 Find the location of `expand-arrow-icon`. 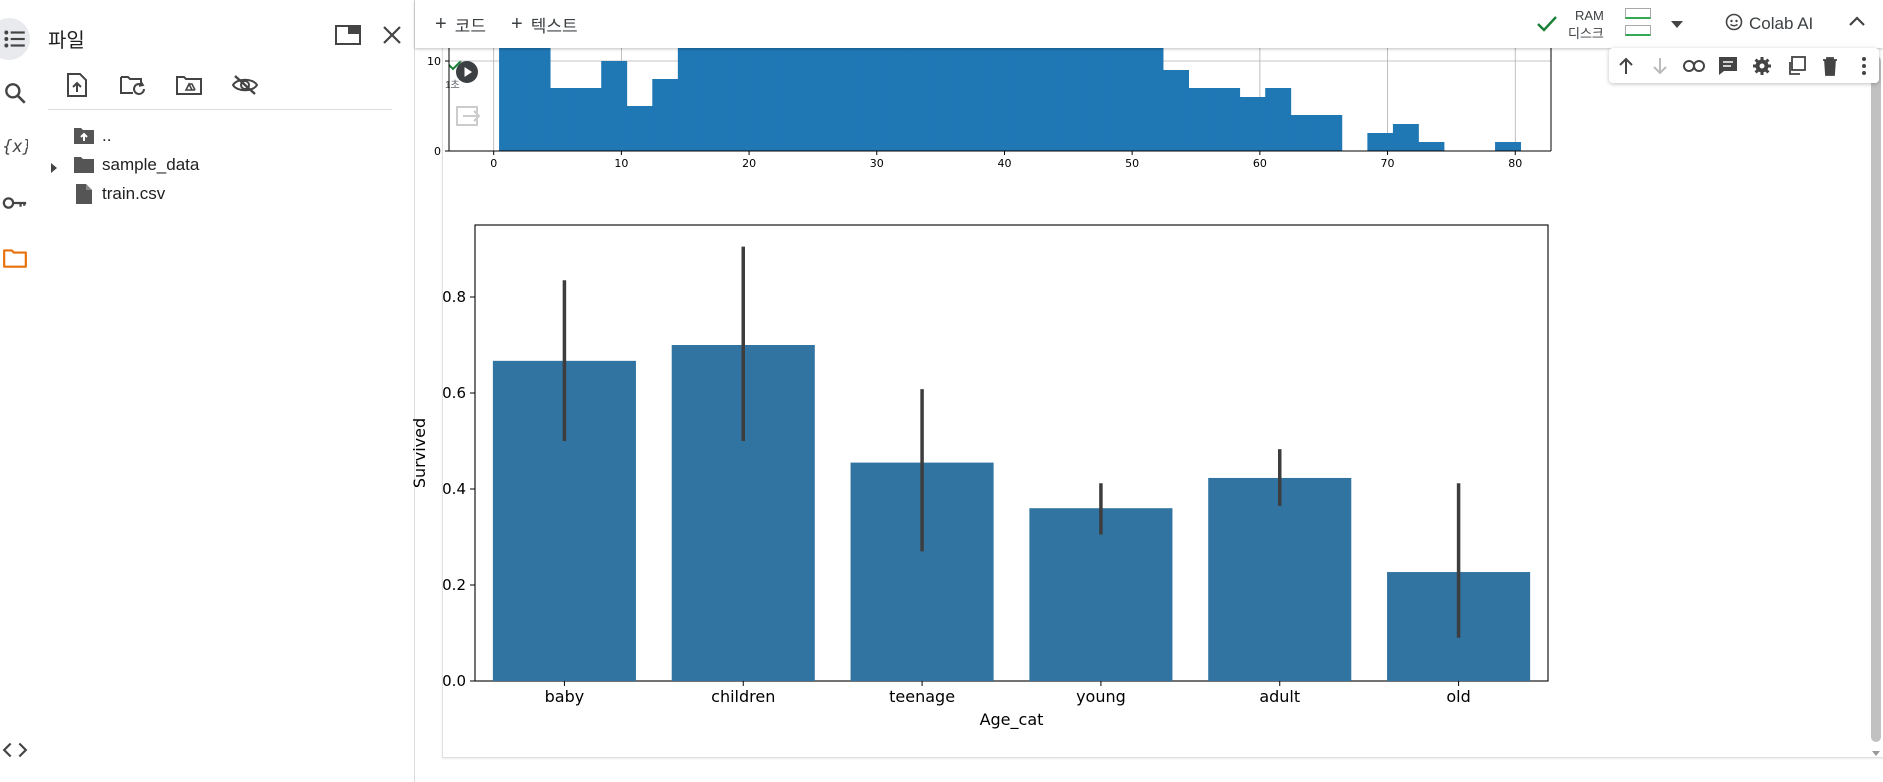

expand-arrow-icon is located at coordinates (54, 166).